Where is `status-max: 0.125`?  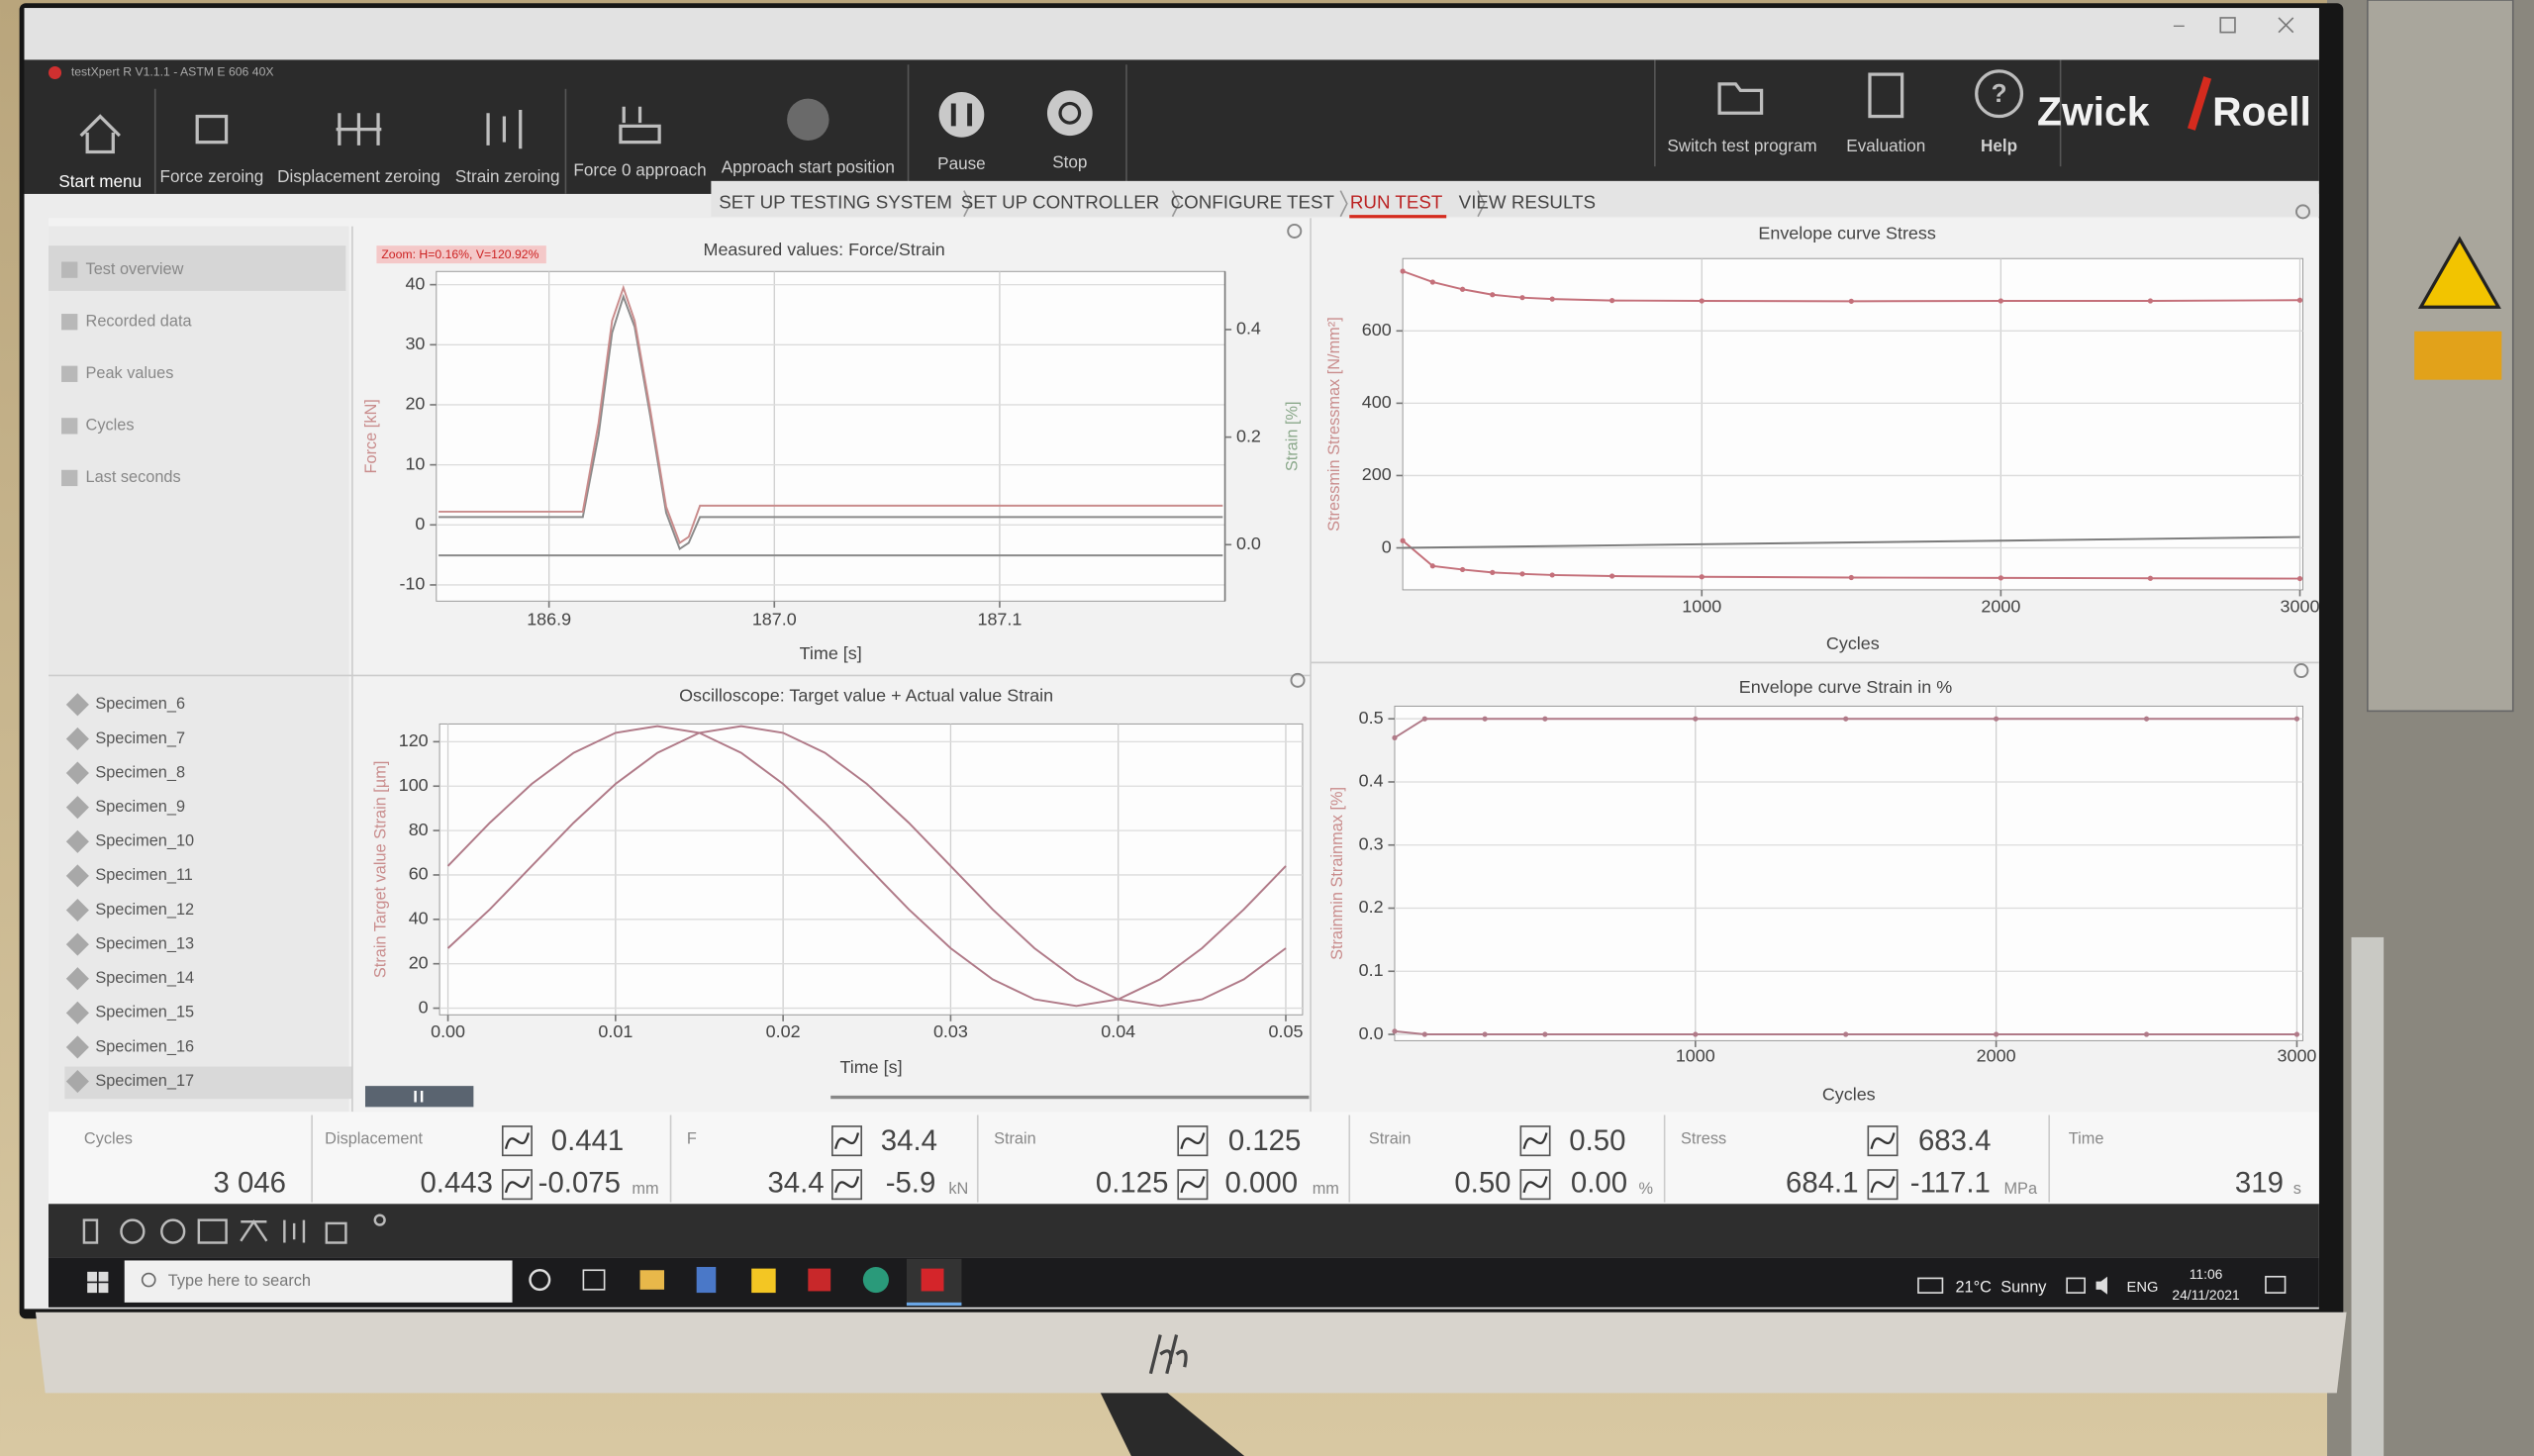 status-max: 0.125 is located at coordinates (1133, 1182).